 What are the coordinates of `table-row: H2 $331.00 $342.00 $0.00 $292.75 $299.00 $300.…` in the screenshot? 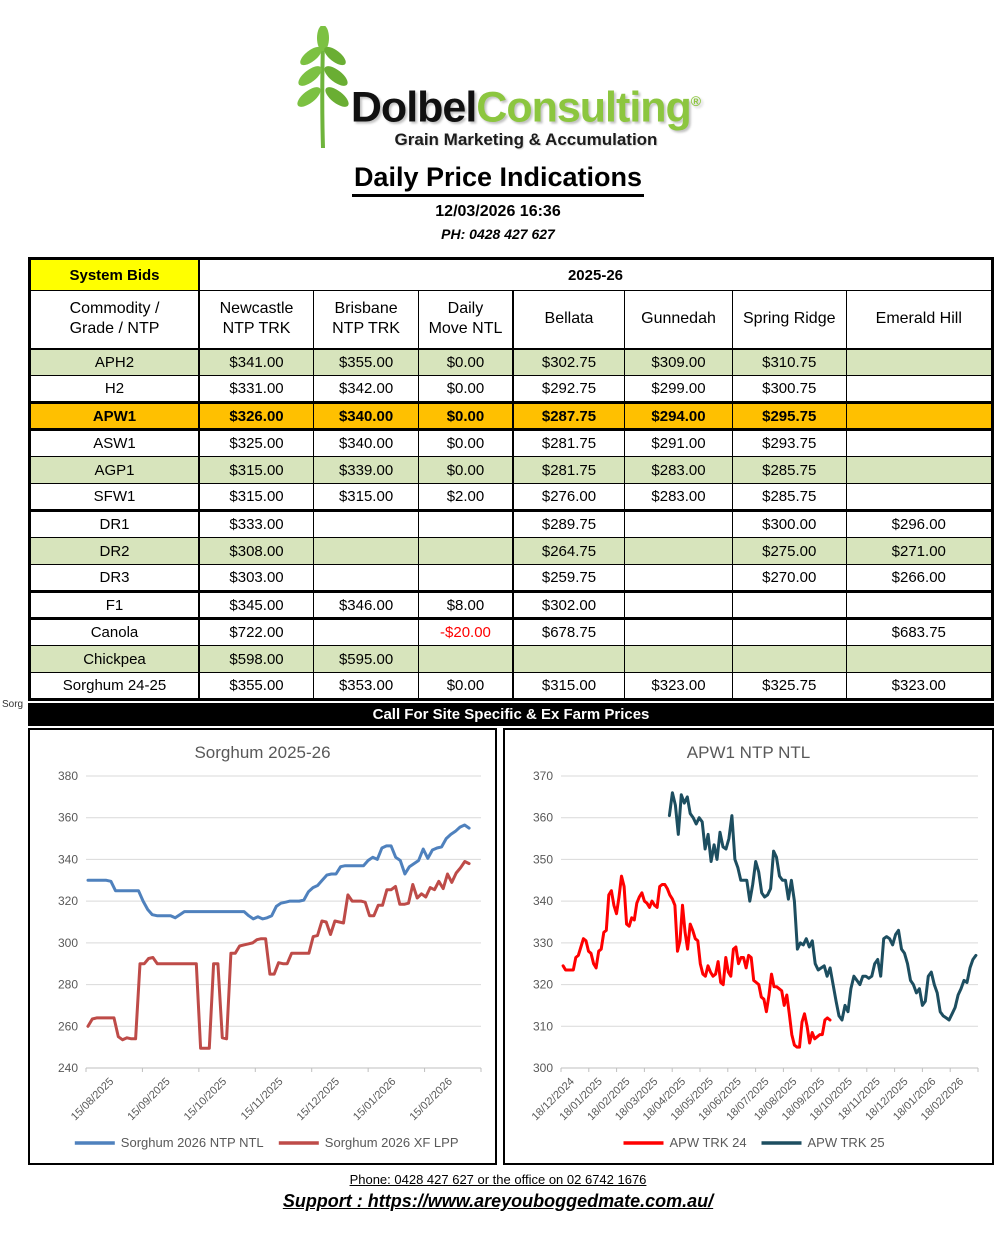 It's located at (511, 389).